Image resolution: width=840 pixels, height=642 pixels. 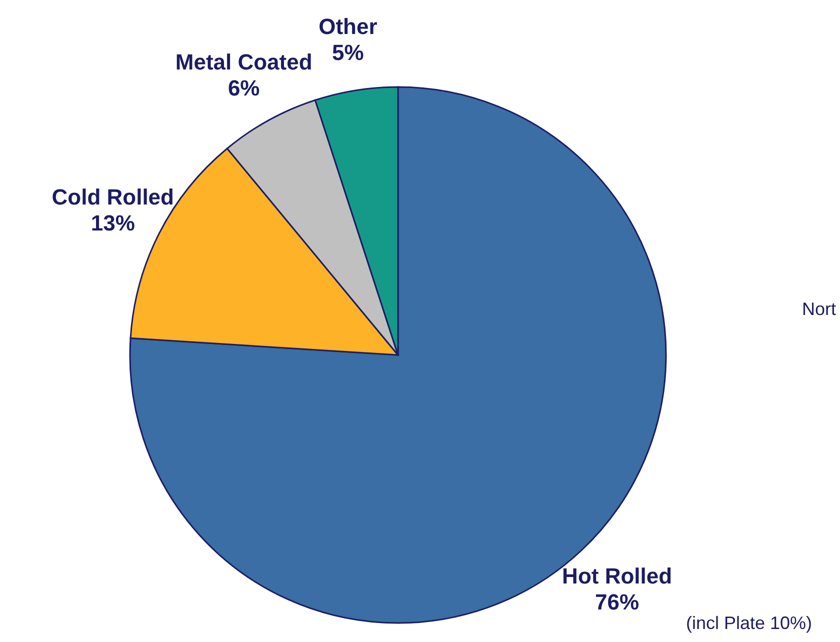 I want to click on text: (incl Plate 10%), so click(x=749, y=623).